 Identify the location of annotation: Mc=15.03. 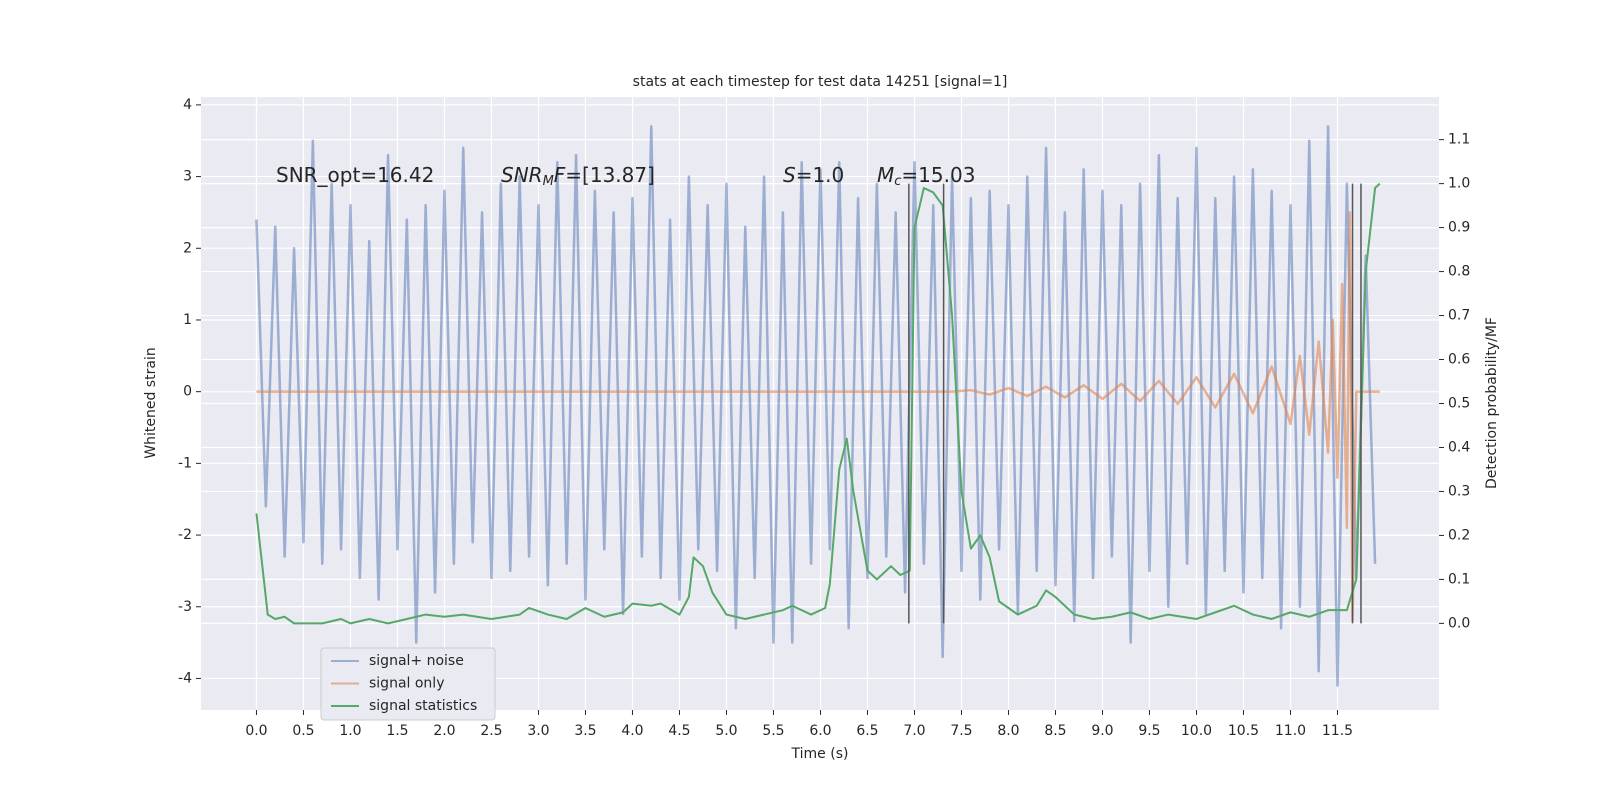
(926, 176).